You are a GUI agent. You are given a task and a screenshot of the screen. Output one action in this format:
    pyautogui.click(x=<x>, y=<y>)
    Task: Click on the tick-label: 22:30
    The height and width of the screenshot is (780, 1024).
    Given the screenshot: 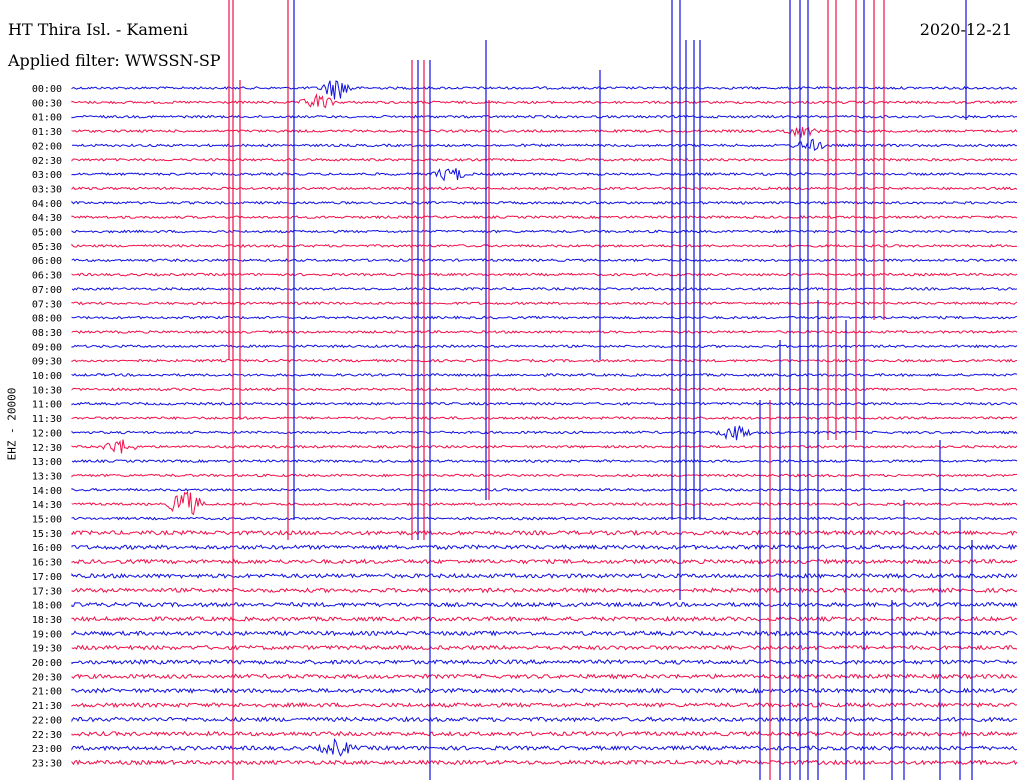 What is the action you would take?
    pyautogui.click(x=47, y=735)
    